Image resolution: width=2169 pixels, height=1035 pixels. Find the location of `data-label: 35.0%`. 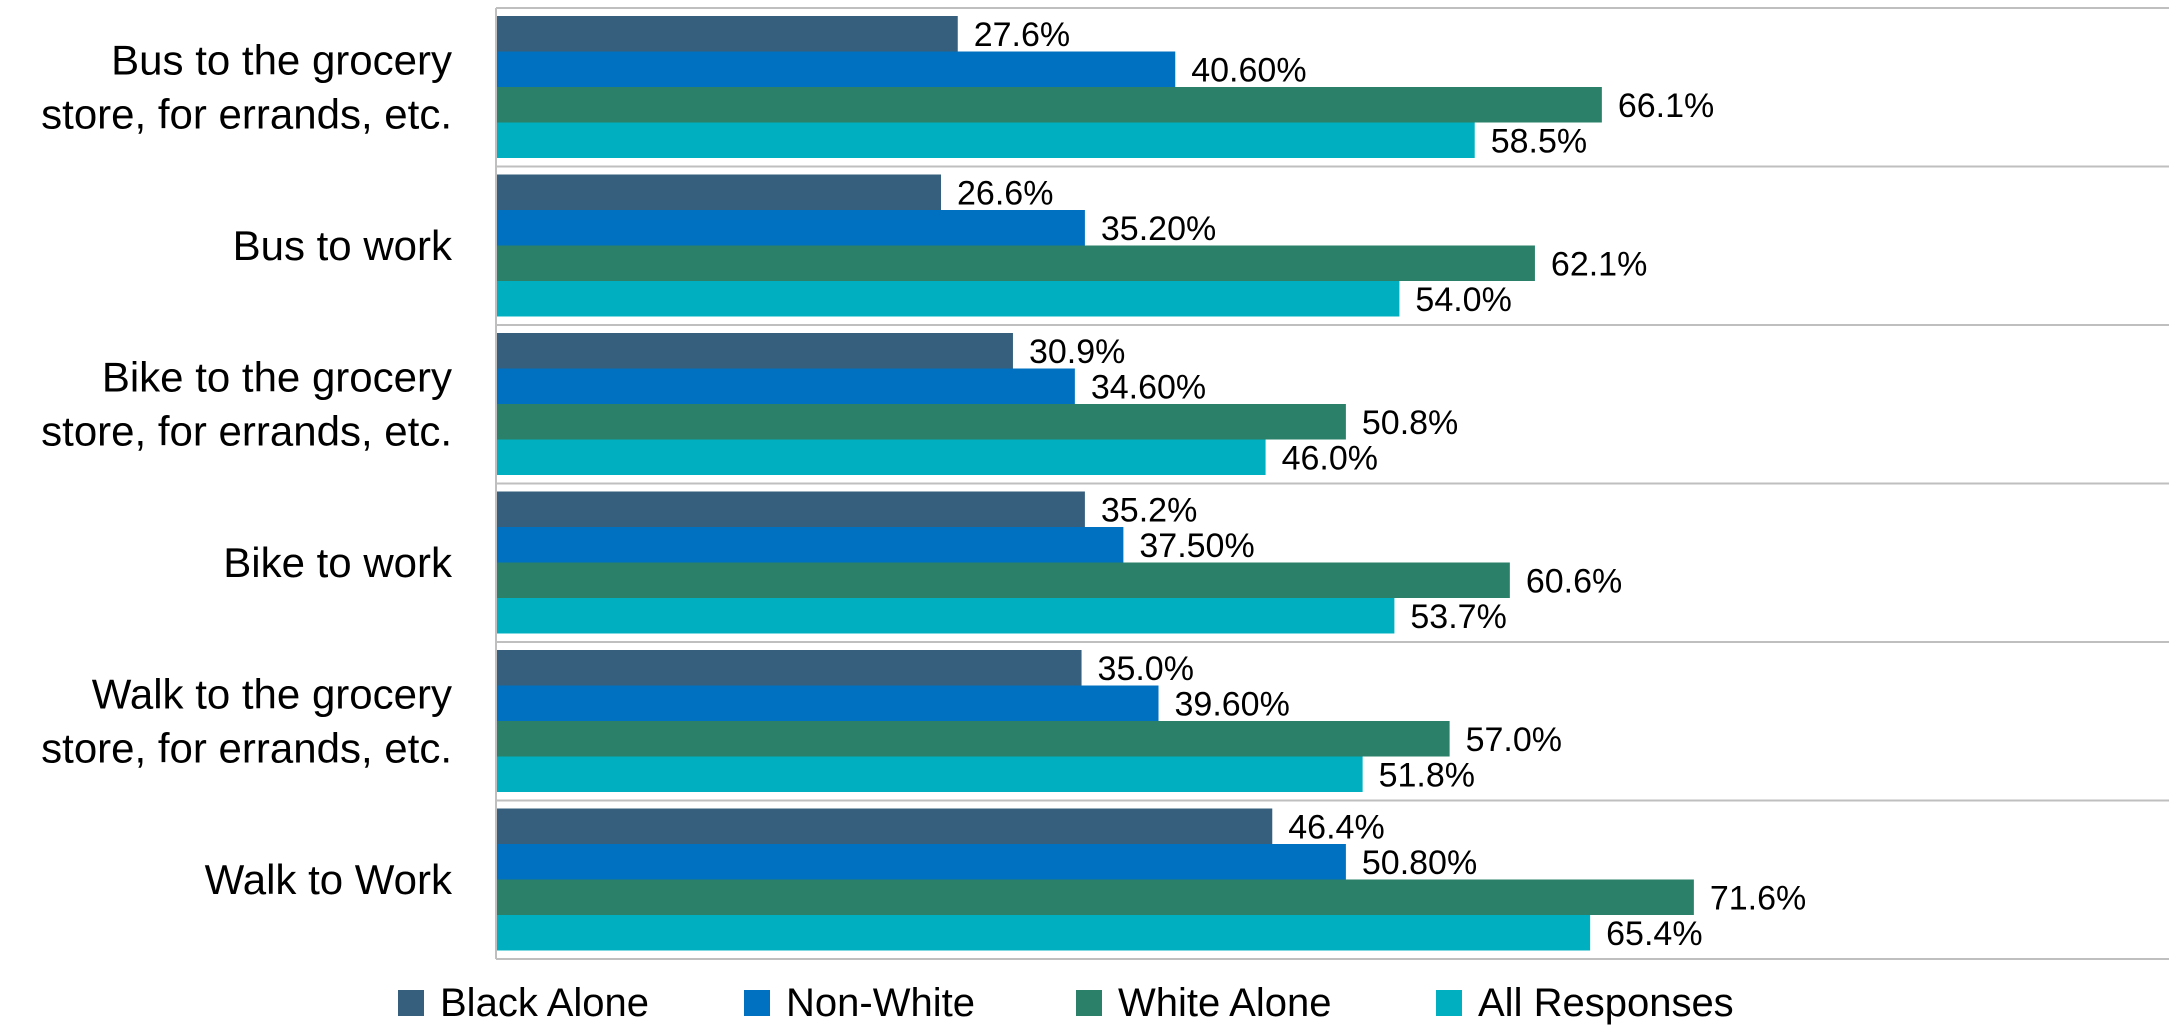

data-label: 35.0% is located at coordinates (1146, 669).